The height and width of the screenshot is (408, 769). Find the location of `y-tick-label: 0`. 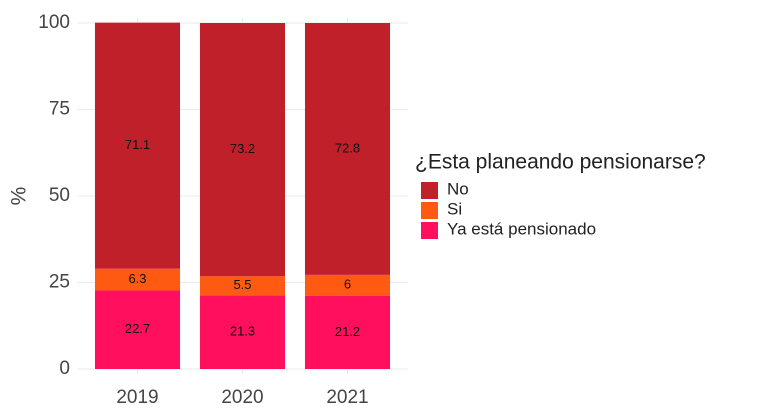

y-tick-label: 0 is located at coordinates (64, 368).